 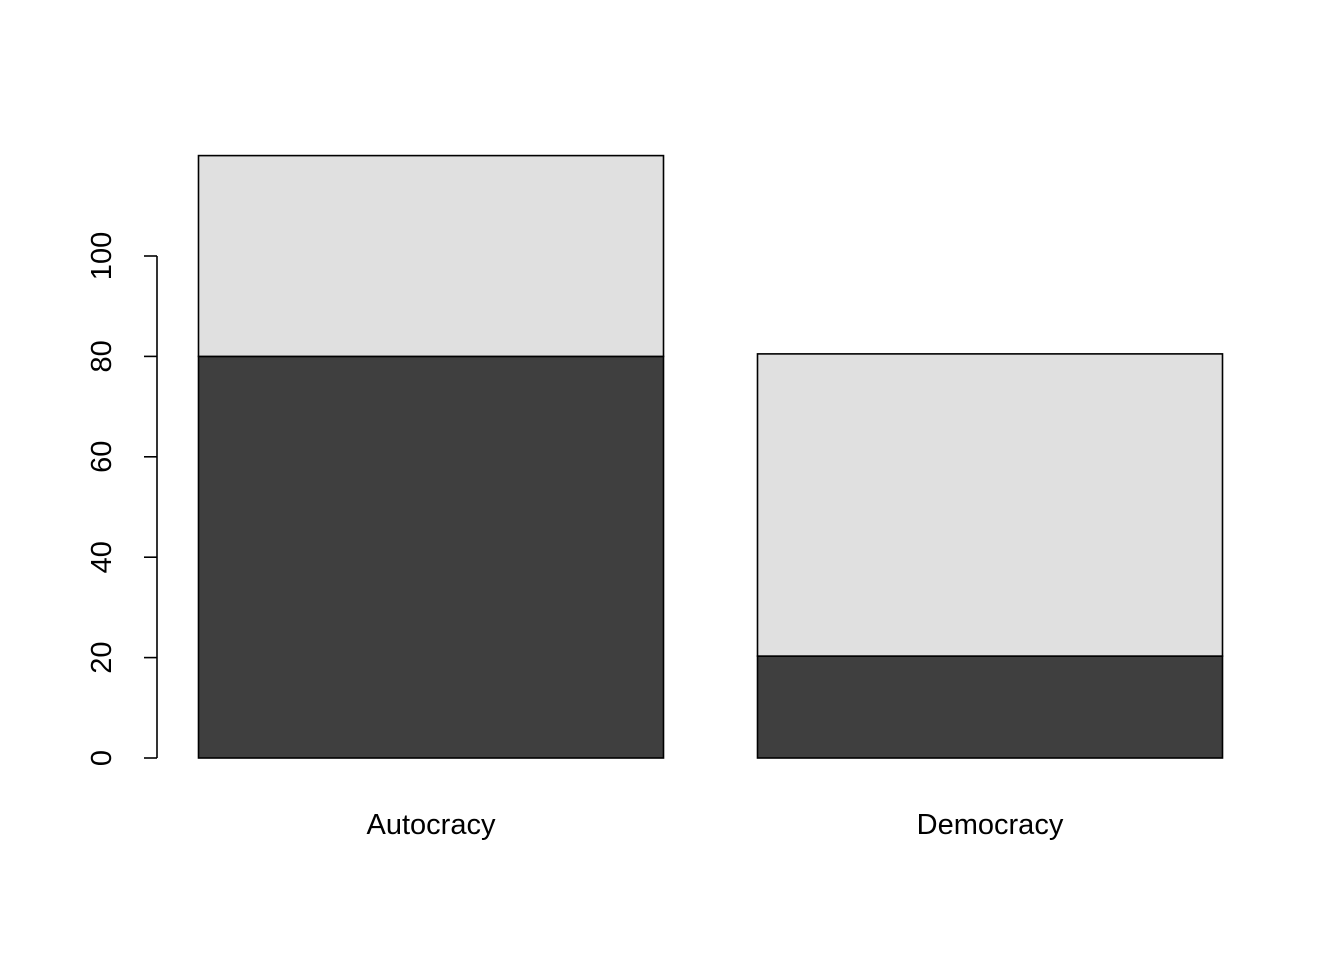 What do you see at coordinates (431, 825) in the screenshot?
I see `category-label-autocracy: Autocracy` at bounding box center [431, 825].